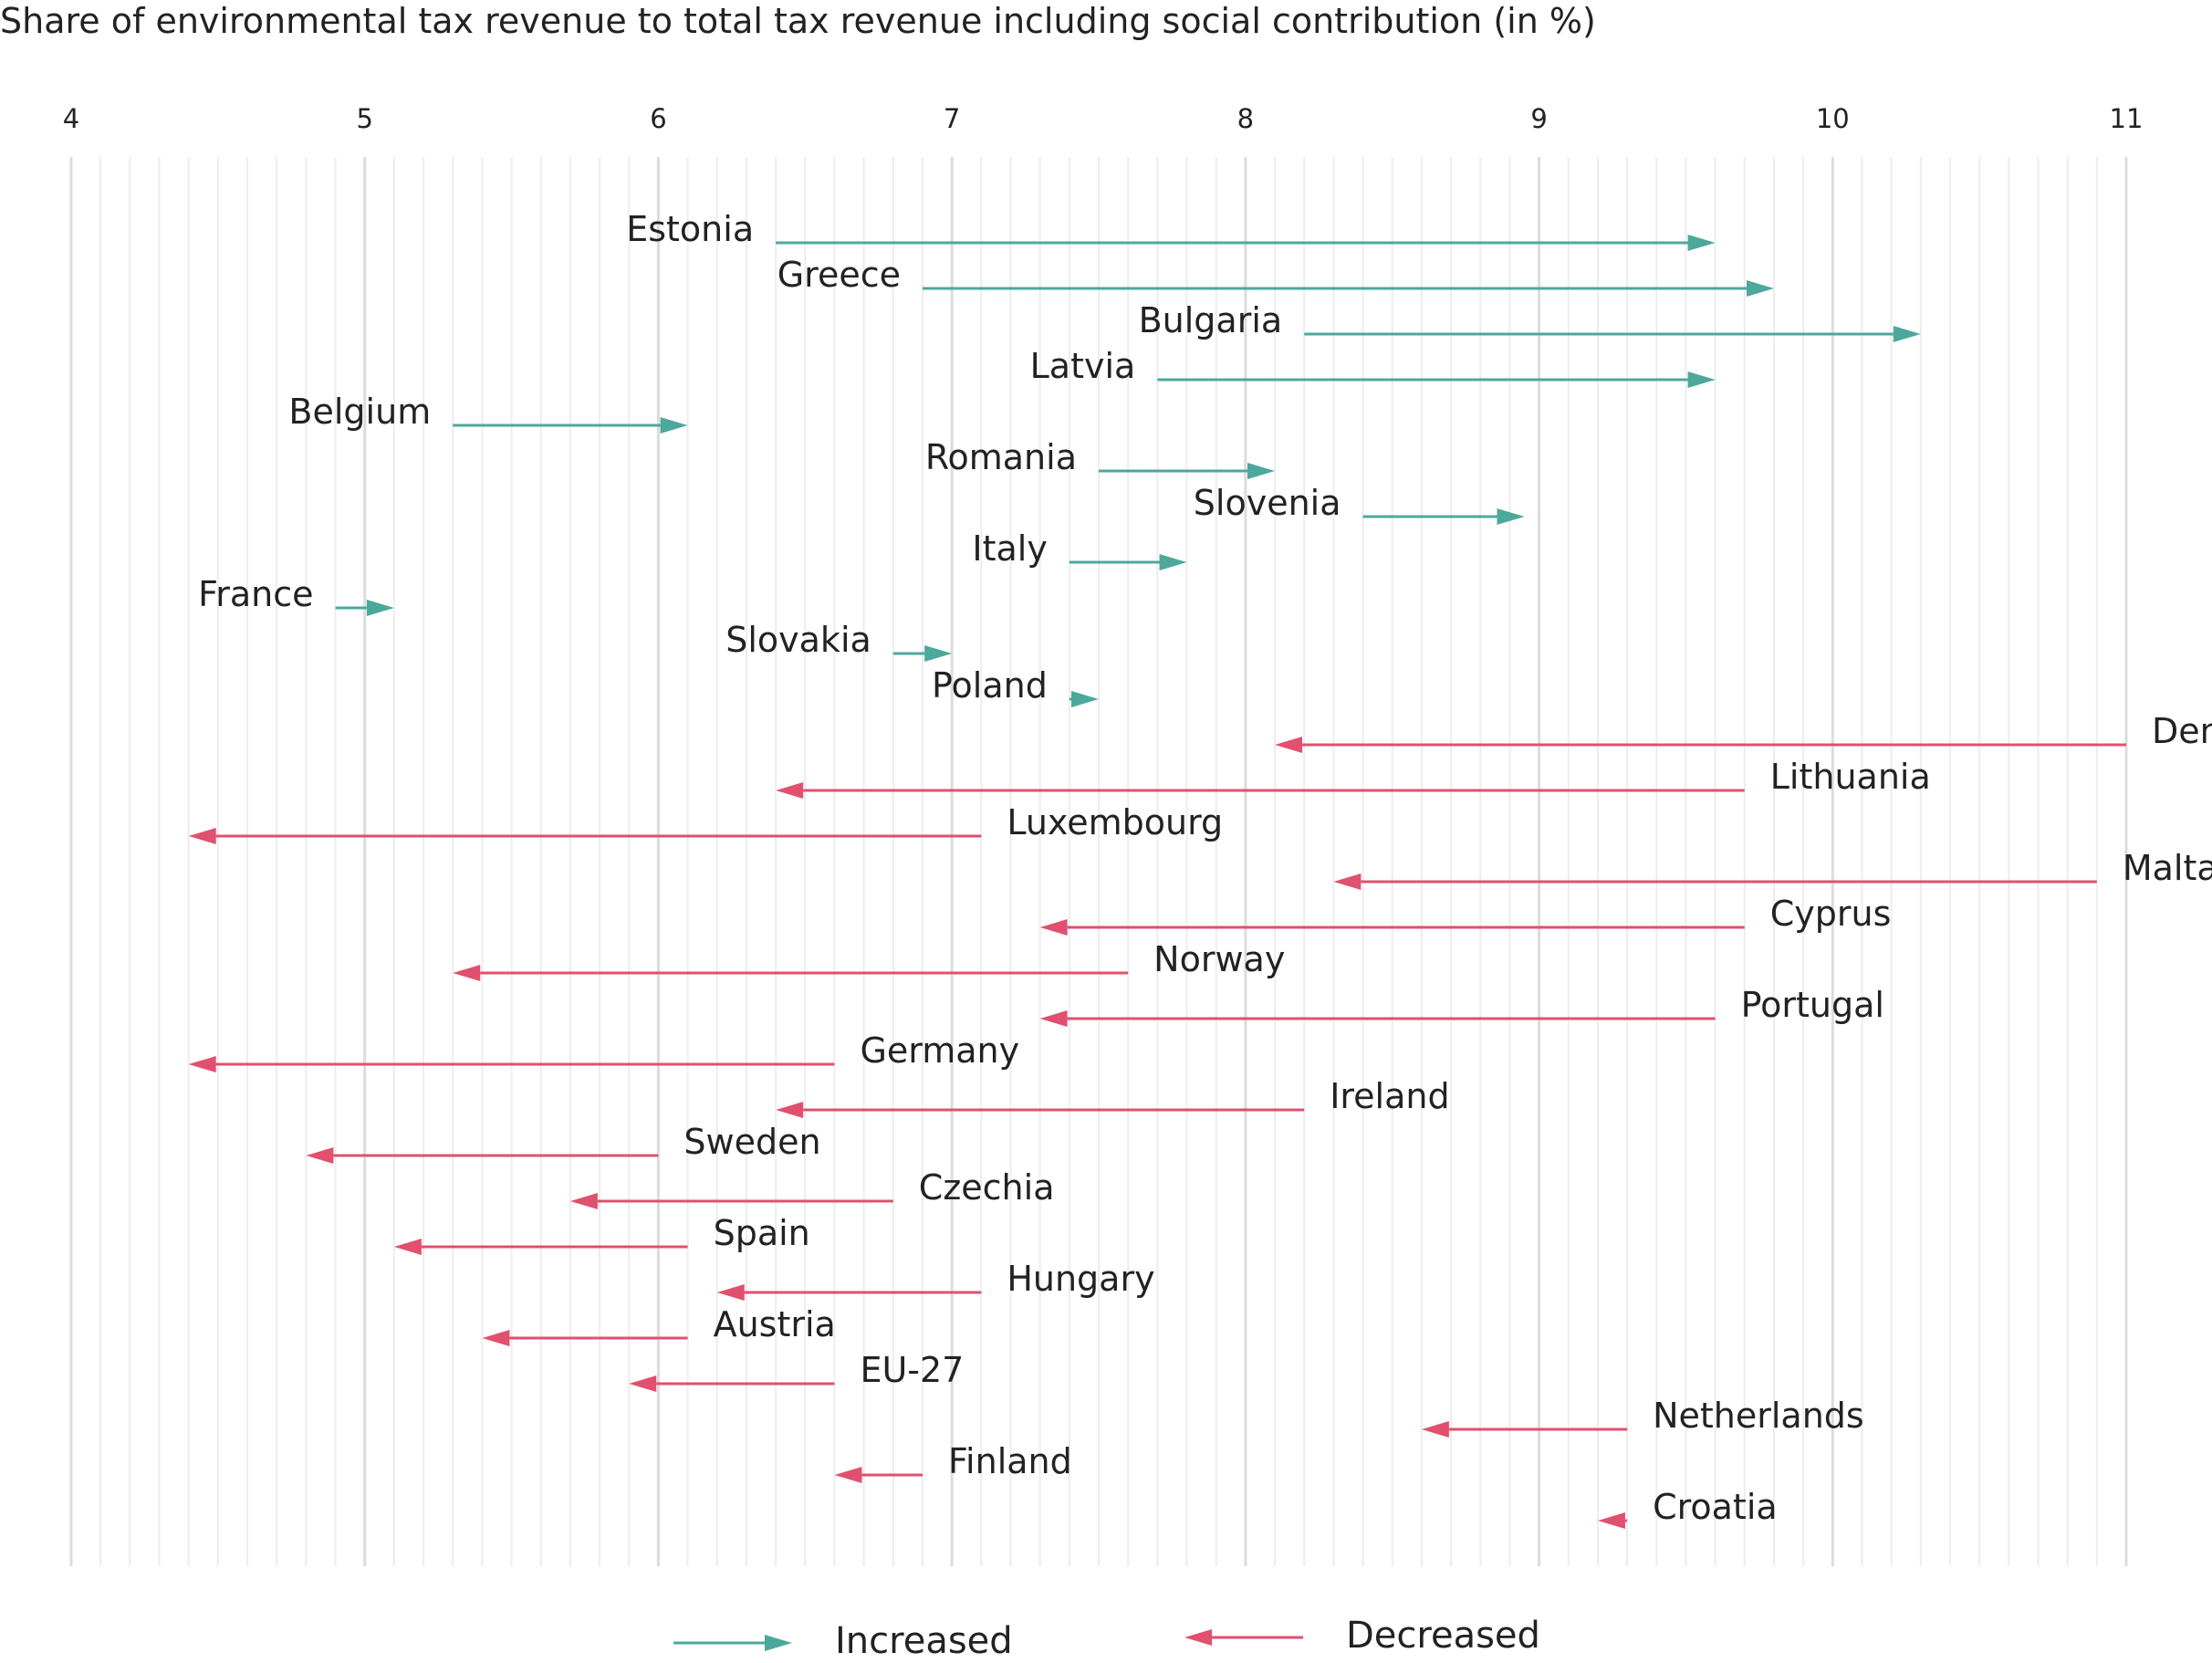 The image size is (2212, 1663). What do you see at coordinates (1171, 230) in the screenshot?
I see `row-estonia: Estonia` at bounding box center [1171, 230].